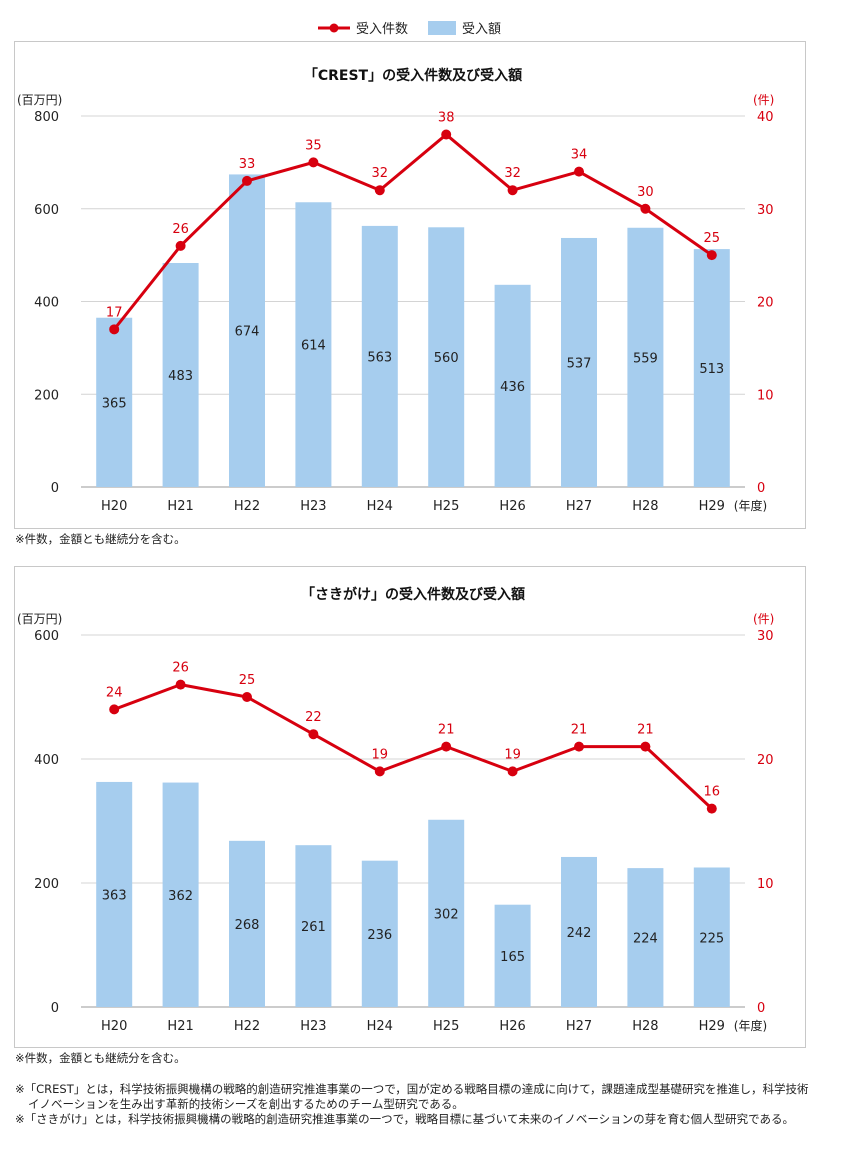 Image resolution: width=860 pixels, height=1156 pixels. Describe the element at coordinates (379, 357) in the screenshot. I see `crest-bar-value-label: 563` at that location.